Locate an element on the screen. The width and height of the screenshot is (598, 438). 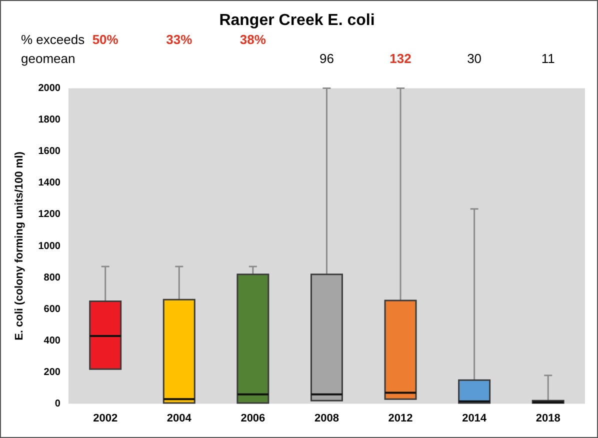
text: 38% is located at coordinates (253, 39).